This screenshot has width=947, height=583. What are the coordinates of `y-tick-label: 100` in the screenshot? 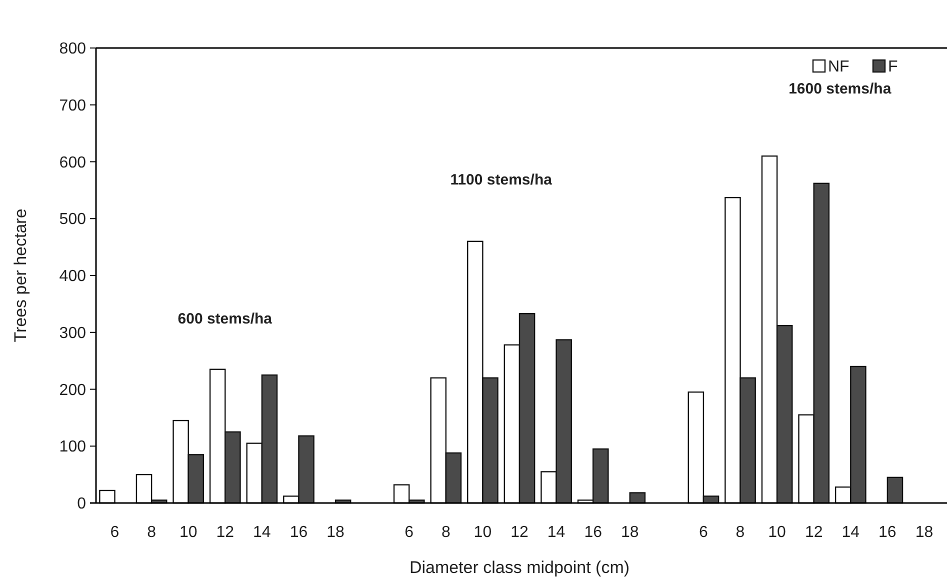 It's located at (72, 447).